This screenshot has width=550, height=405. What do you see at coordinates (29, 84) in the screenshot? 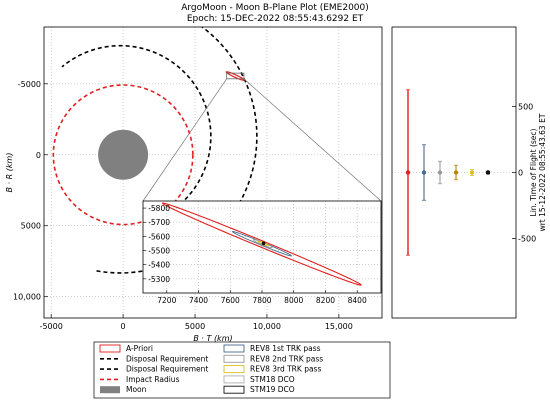
I see `main-ytick-label: -5000` at bounding box center [29, 84].